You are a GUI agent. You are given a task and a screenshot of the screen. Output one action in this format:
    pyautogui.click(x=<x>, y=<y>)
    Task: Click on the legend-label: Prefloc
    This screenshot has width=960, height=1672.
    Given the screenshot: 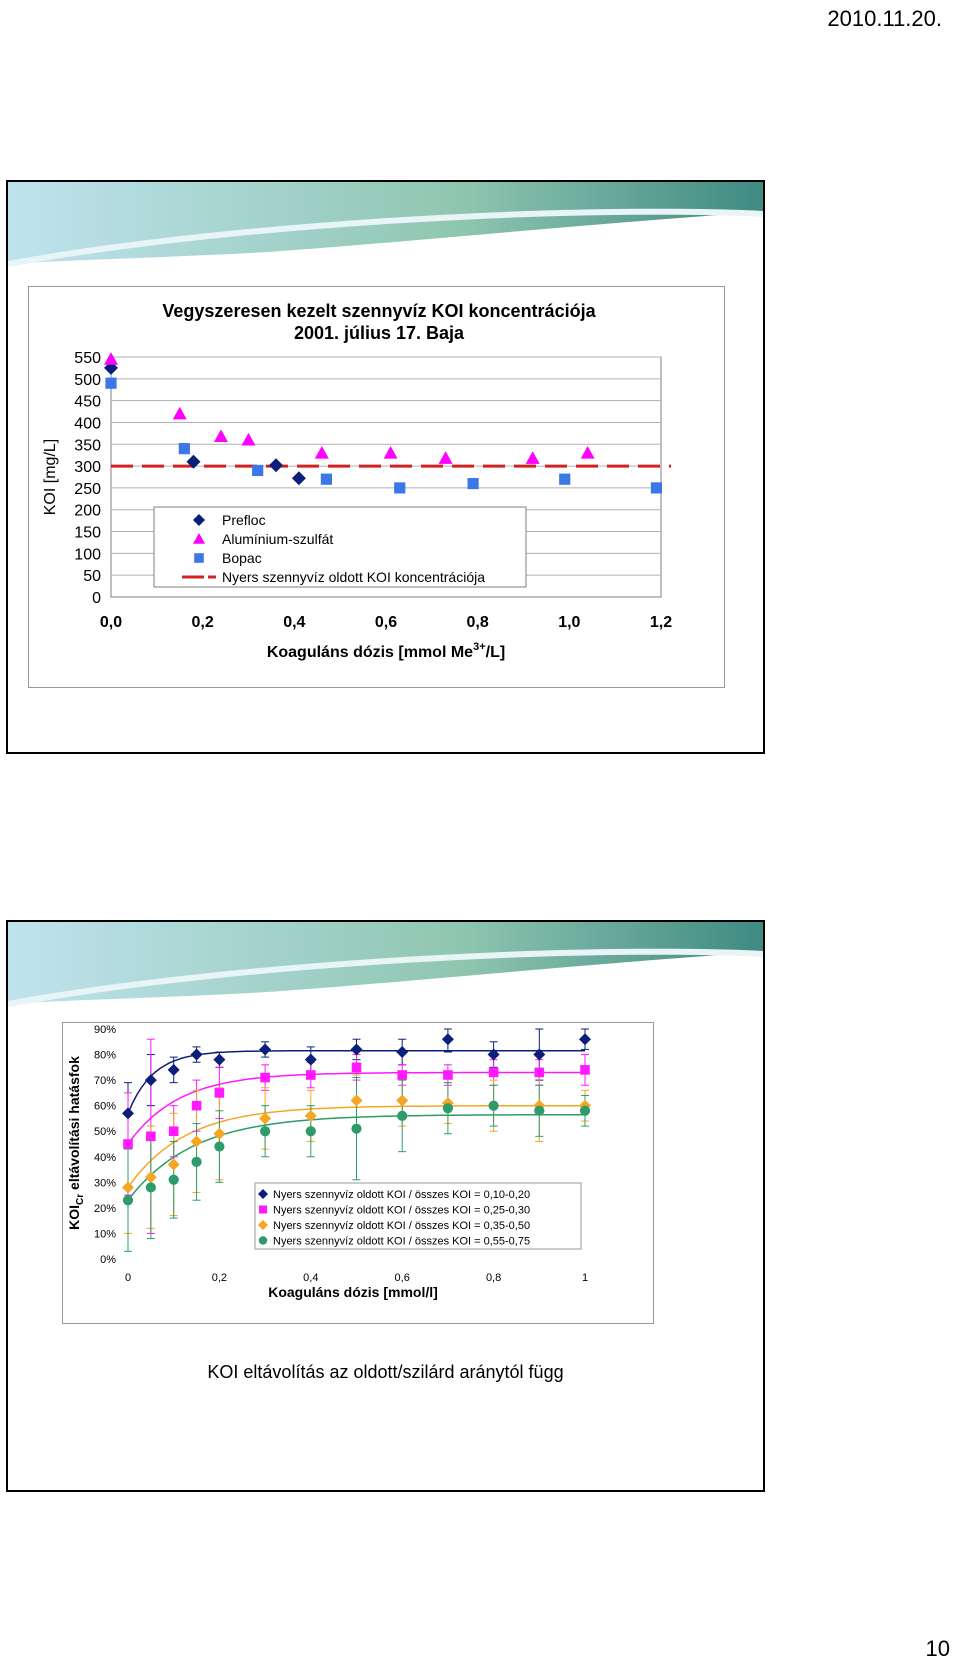 What is the action you would take?
    pyautogui.click(x=244, y=520)
    